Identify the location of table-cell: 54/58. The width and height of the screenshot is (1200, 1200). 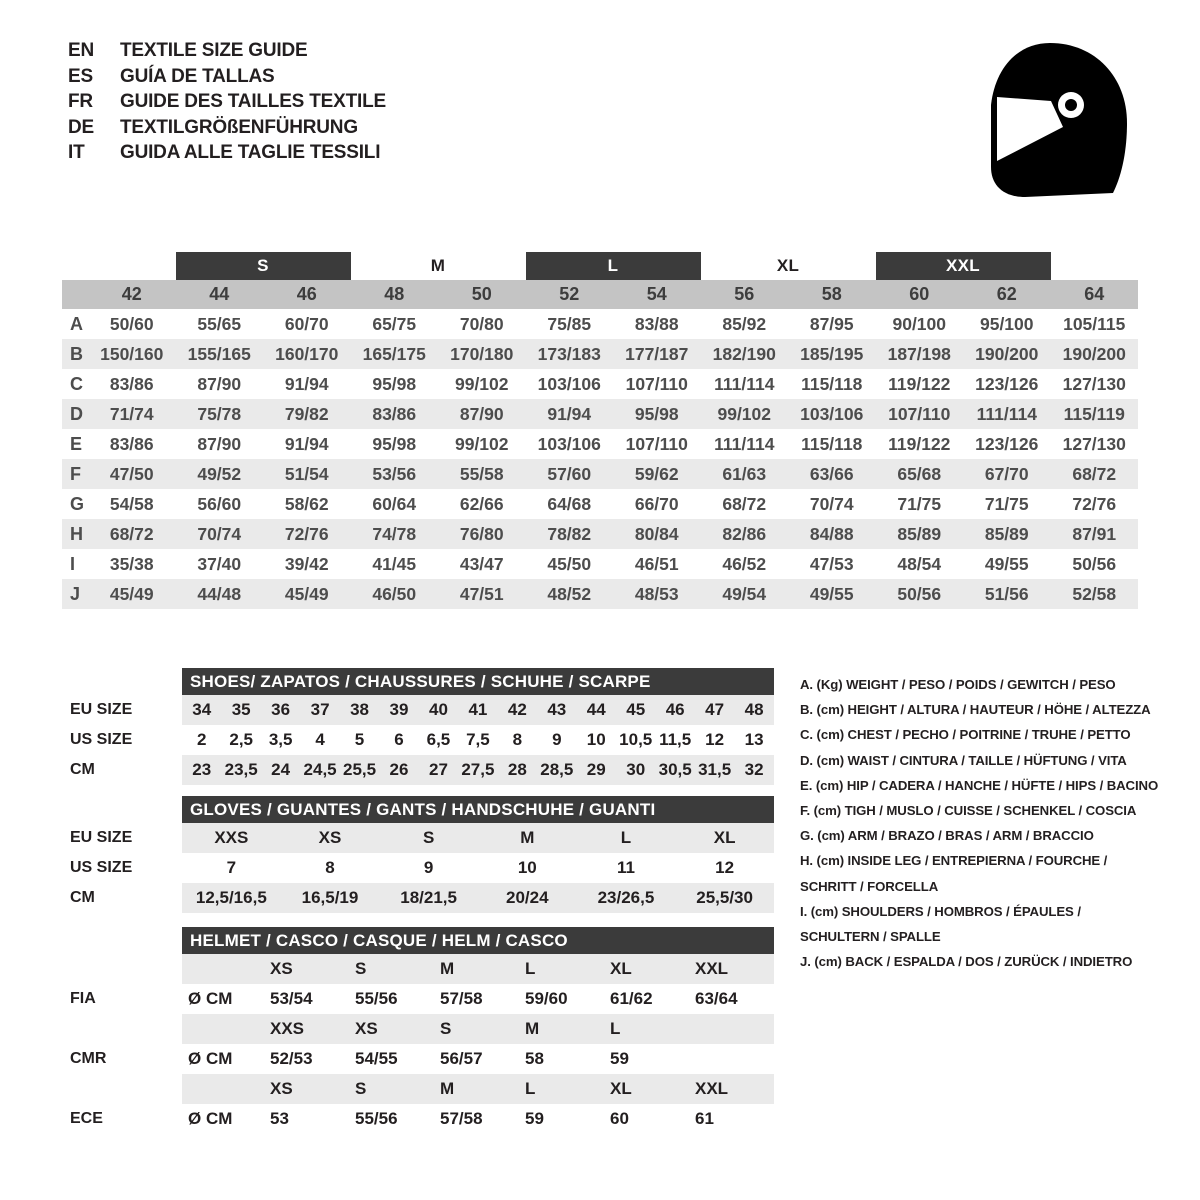
(131, 503).